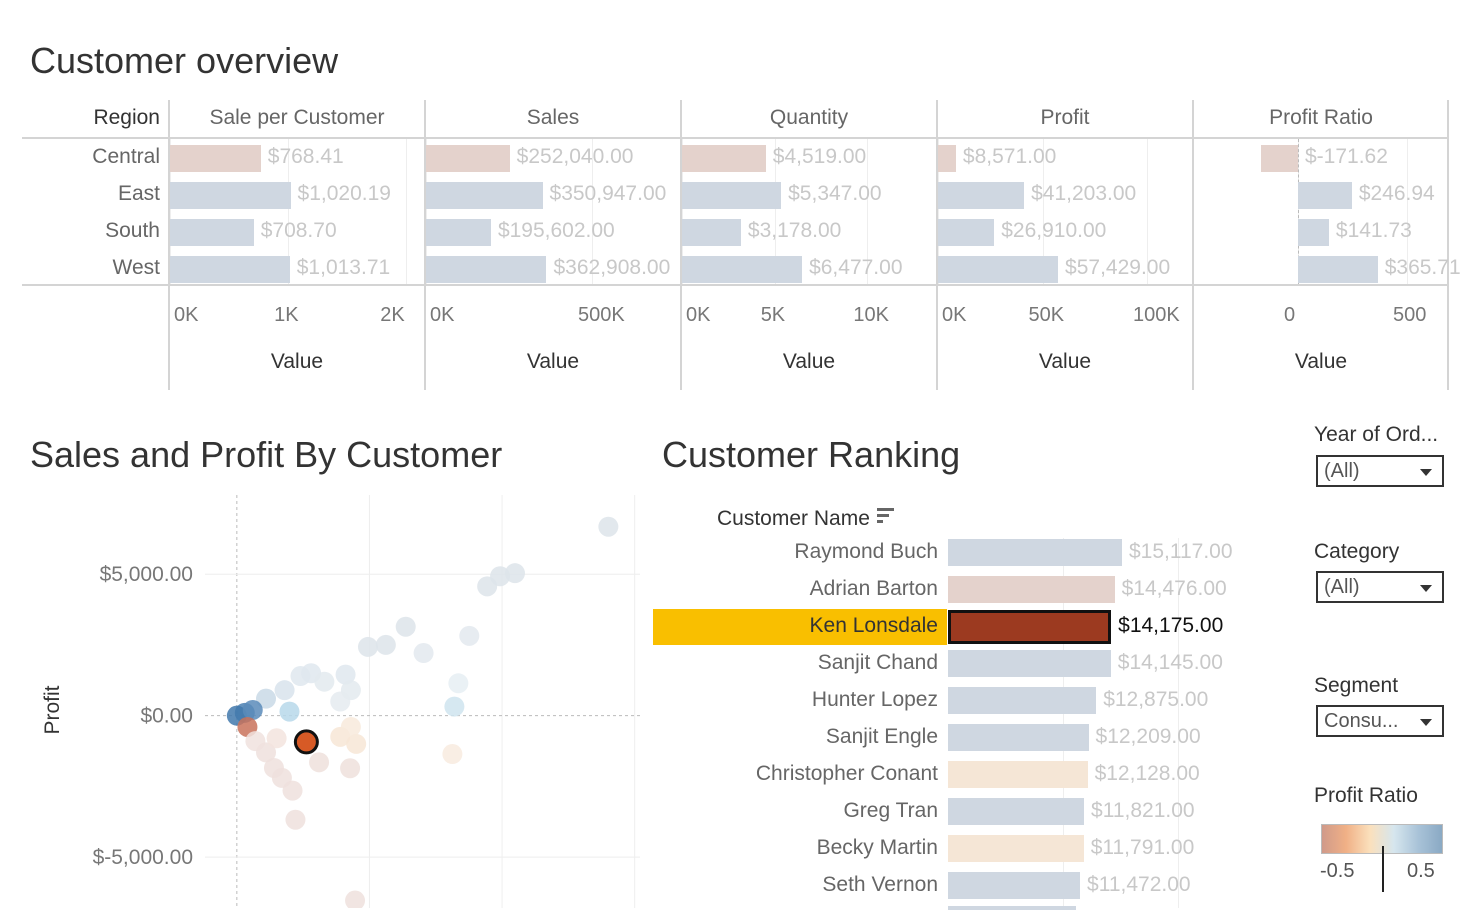 The height and width of the screenshot is (910, 1472). What do you see at coordinates (306, 742) in the screenshot?
I see `selected-scatter-point` at bounding box center [306, 742].